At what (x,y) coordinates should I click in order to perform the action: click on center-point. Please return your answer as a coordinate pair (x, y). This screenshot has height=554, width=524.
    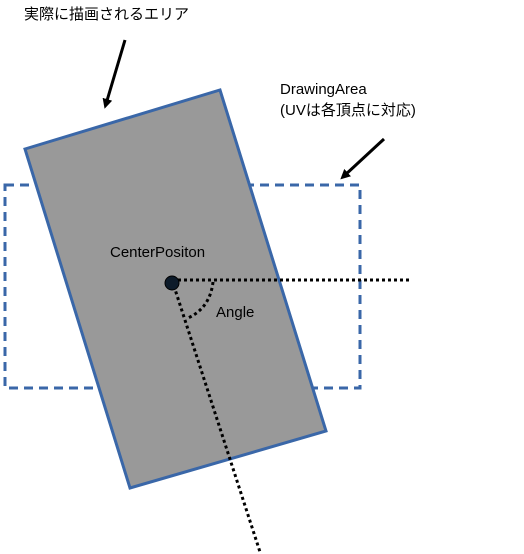
    Looking at the image, I should click on (172, 283).